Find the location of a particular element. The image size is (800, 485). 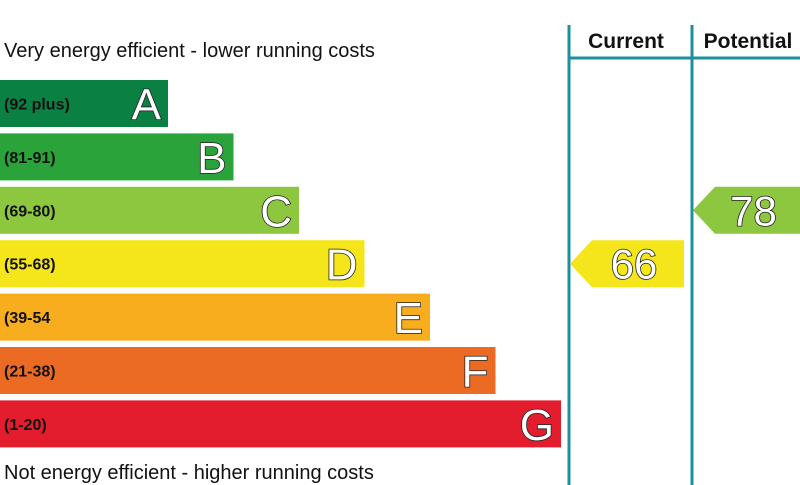

band-bar-d is located at coordinates (182, 264).